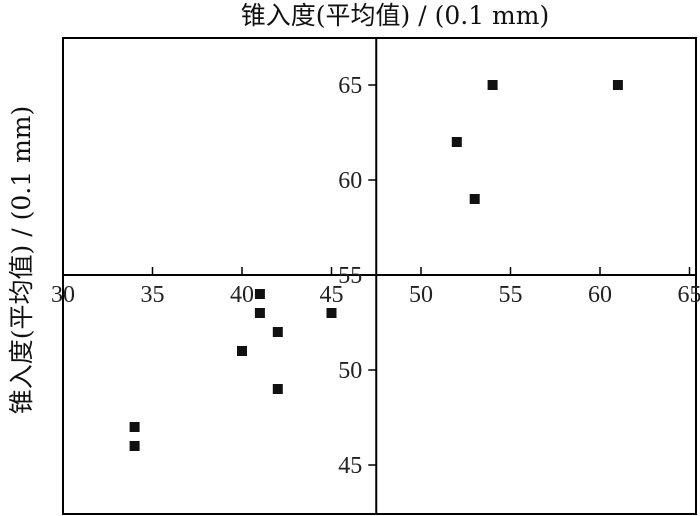 The image size is (700, 516). Describe the element at coordinates (332, 295) in the screenshot. I see `x-tick-label: 45` at that location.